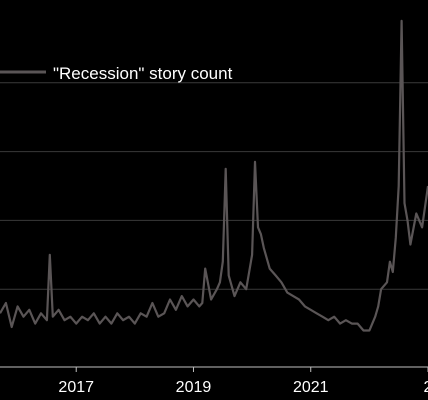  What do you see at coordinates (143, 73) in the screenshot?
I see `legend-label: "Recession" story count` at bounding box center [143, 73].